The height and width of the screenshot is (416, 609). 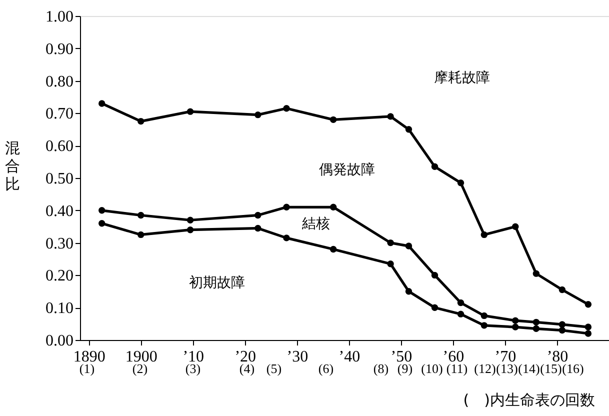 I want to click on annotation: 摩耗故障, so click(x=462, y=78).